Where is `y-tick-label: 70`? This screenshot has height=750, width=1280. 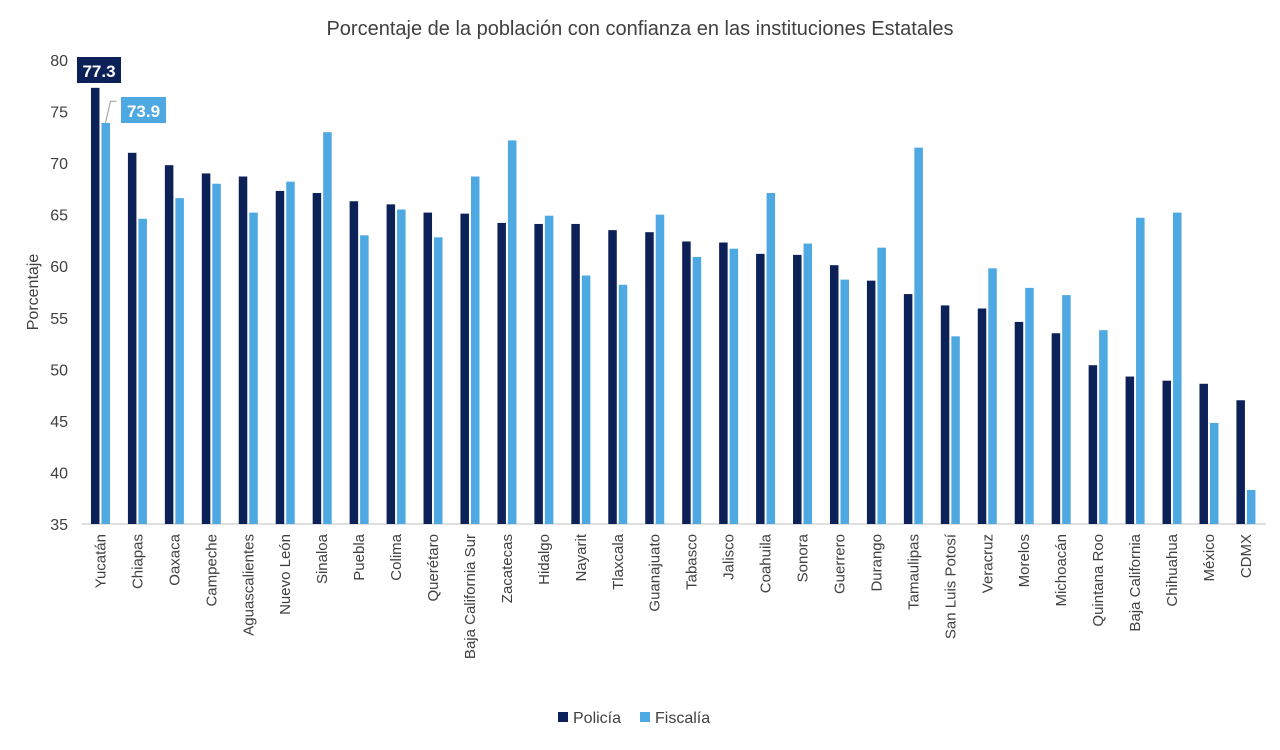 y-tick-label: 70 is located at coordinates (59, 164).